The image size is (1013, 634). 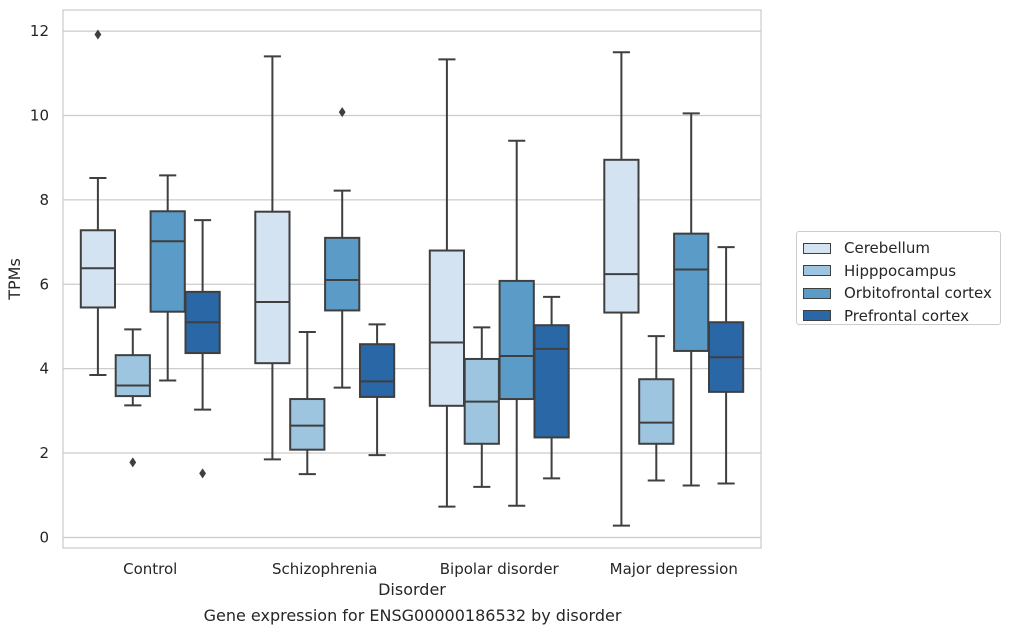 What do you see at coordinates (324, 569) in the screenshot?
I see `x-tick-label: Schizophrenia` at bounding box center [324, 569].